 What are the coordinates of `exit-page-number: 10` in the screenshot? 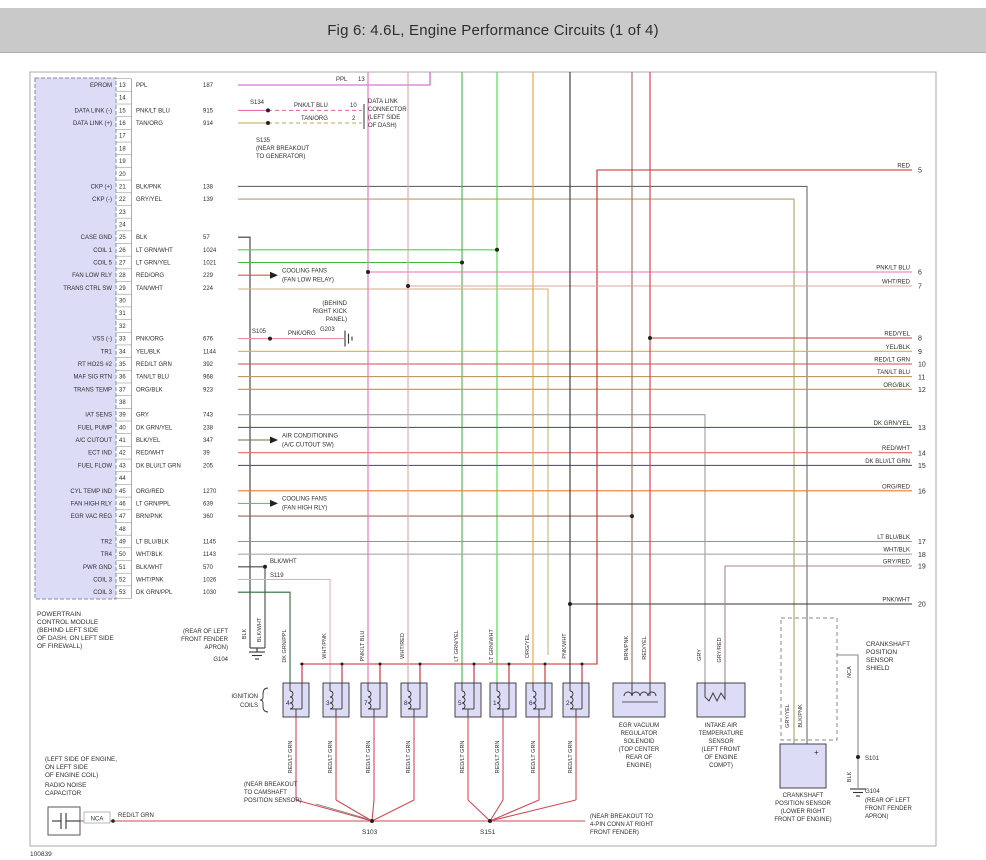 It's located at (922, 365).